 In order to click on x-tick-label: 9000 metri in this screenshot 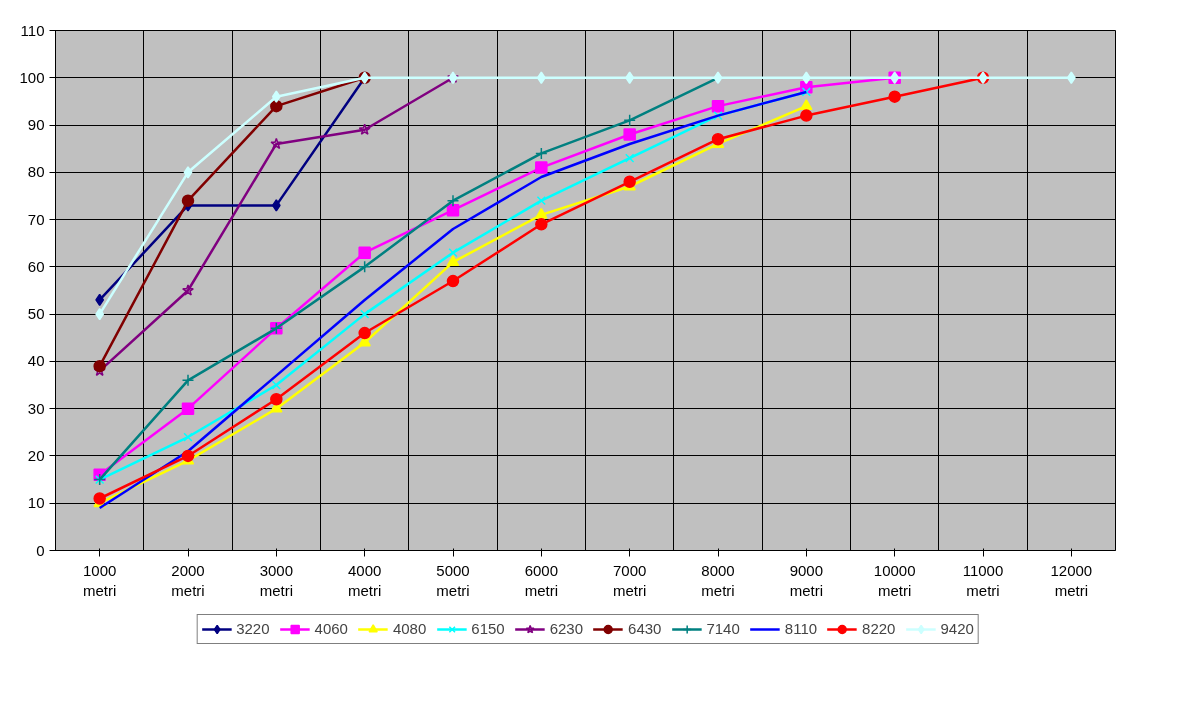, I will do `click(806, 580)`.